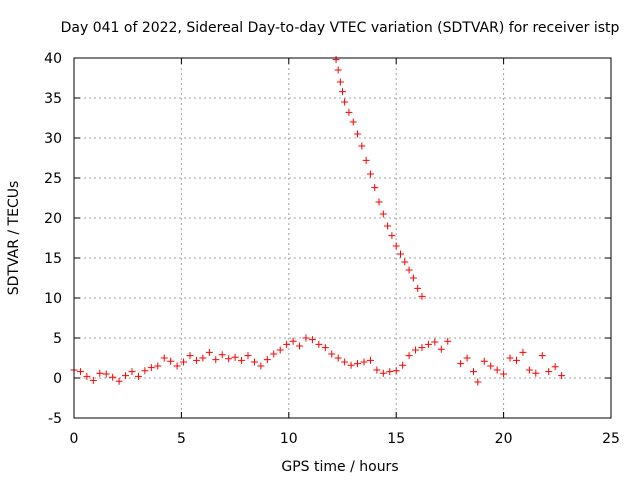 This screenshot has width=640, height=480. Describe the element at coordinates (55, 419) in the screenshot. I see `y-tick-label: -5` at that location.